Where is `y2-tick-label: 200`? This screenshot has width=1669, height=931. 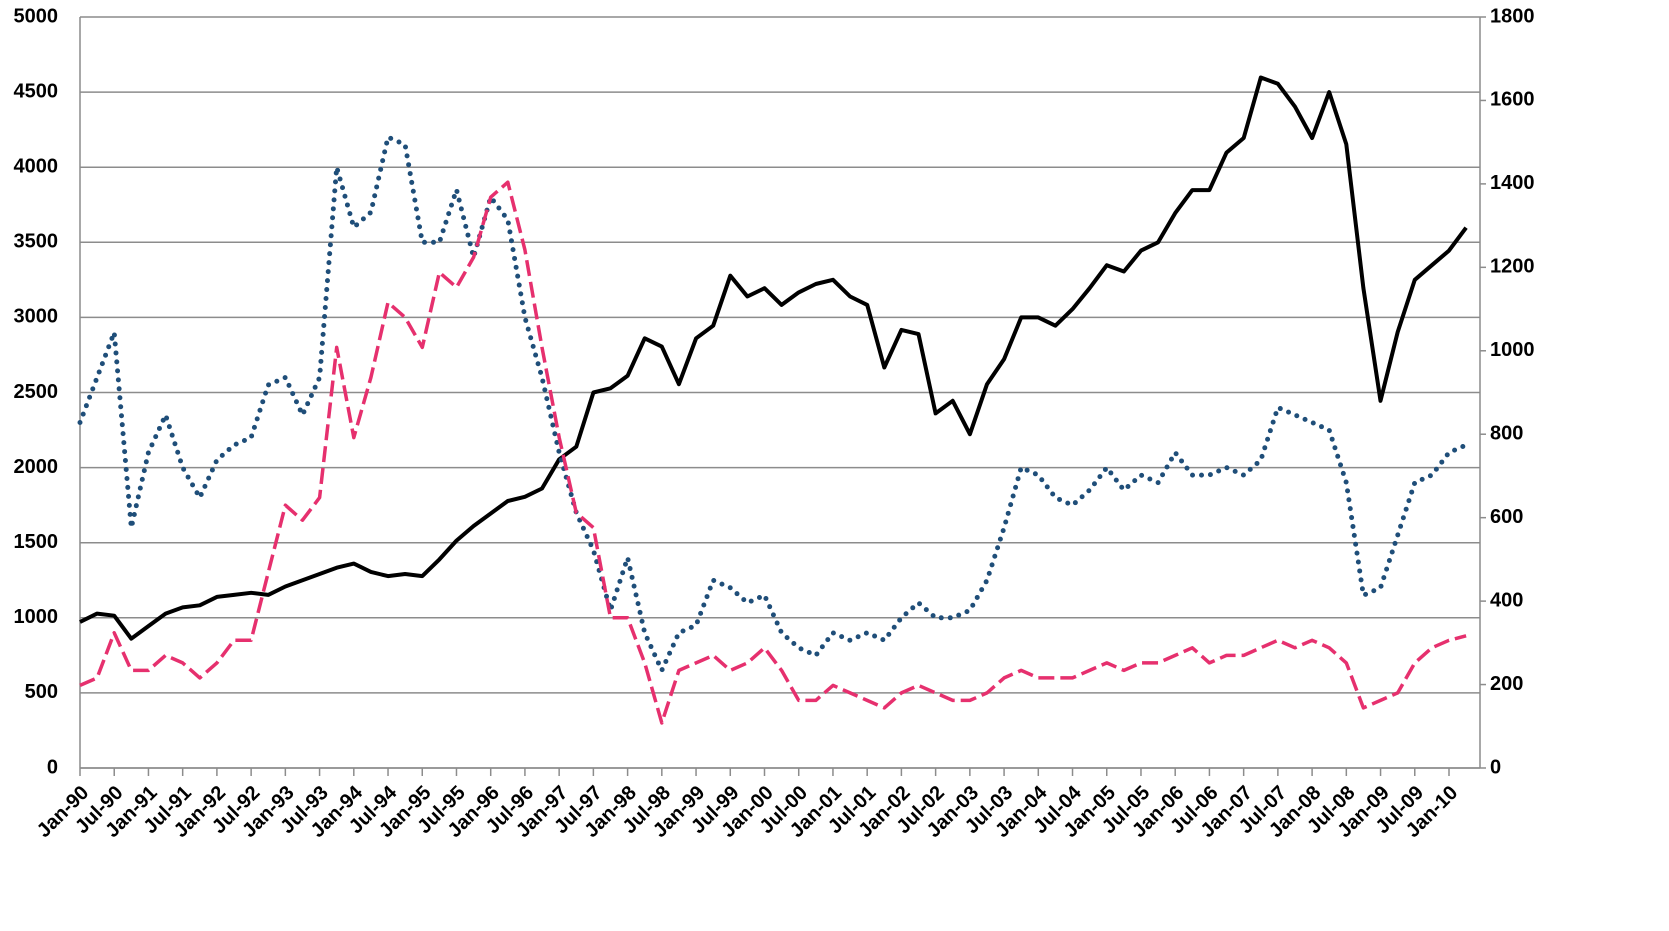 y2-tick-label: 200 is located at coordinates (1506, 684).